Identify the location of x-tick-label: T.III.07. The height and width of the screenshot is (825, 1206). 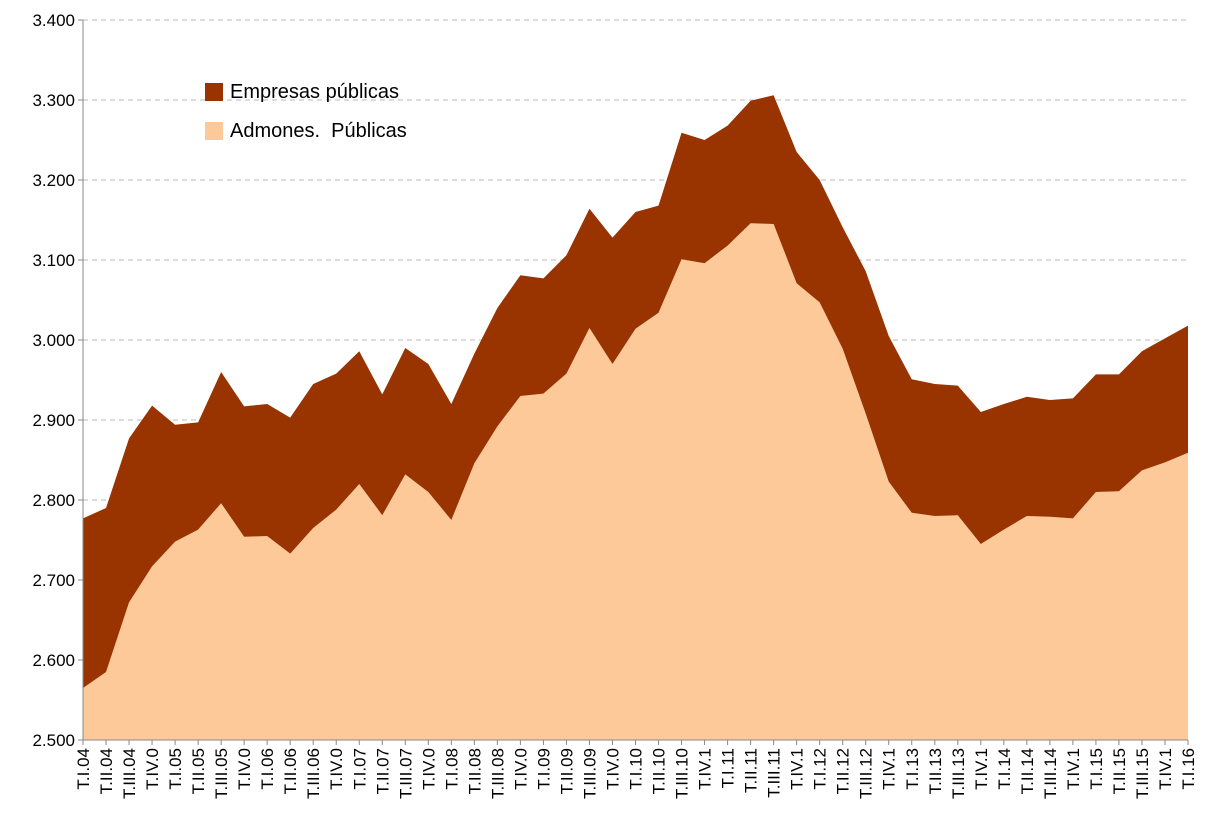
(405, 773).